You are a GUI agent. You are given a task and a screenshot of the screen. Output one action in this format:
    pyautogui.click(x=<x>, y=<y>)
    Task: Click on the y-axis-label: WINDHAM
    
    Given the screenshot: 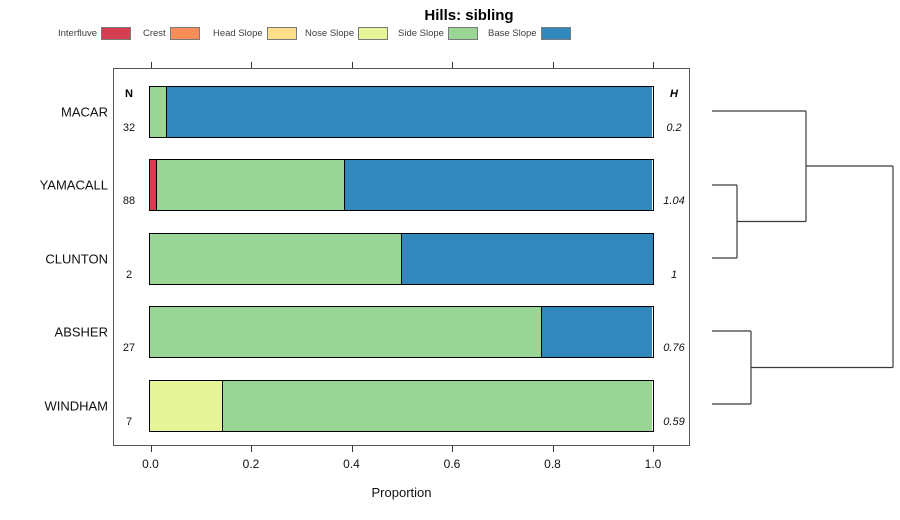 What is the action you would take?
    pyautogui.click(x=76, y=405)
    